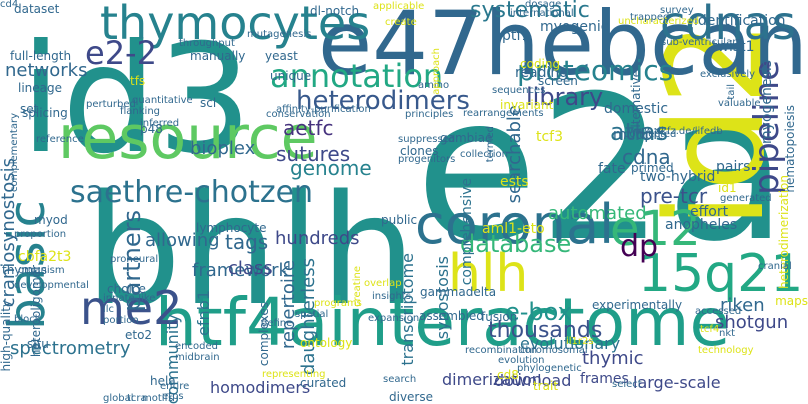  Describe the element at coordinates (434, 85) in the screenshot. I see `word-amino: amino` at that location.